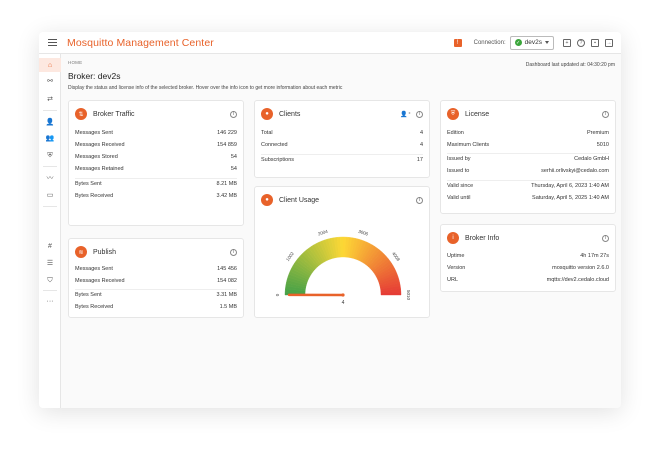  I want to click on license-row: Maximum Clients 5010, so click(528, 145).